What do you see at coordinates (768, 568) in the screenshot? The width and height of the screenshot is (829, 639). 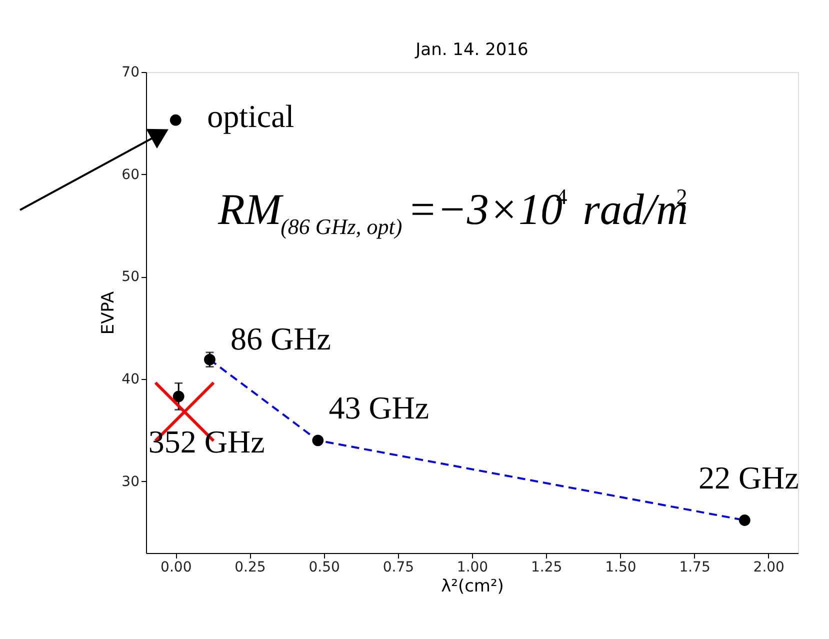 I see `x-tick-label: 2.00` at bounding box center [768, 568].